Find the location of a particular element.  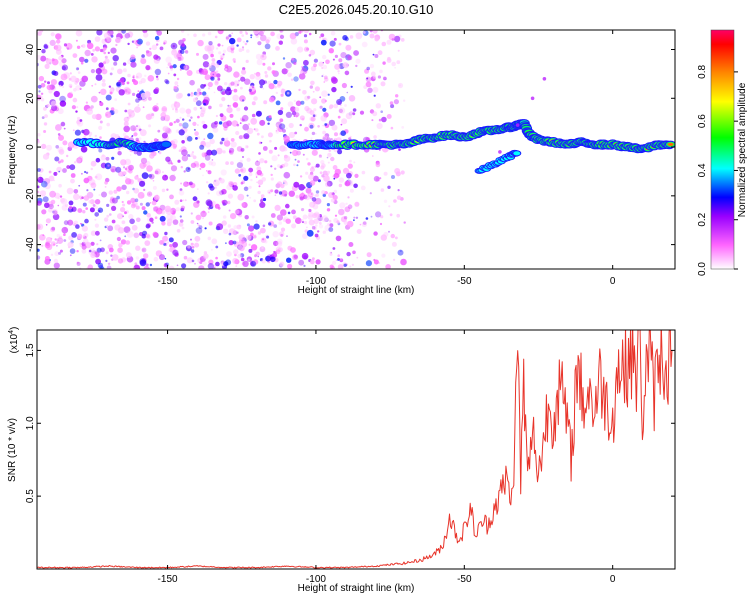

colorbar-tick-label: 0.4 is located at coordinates (702, 170).